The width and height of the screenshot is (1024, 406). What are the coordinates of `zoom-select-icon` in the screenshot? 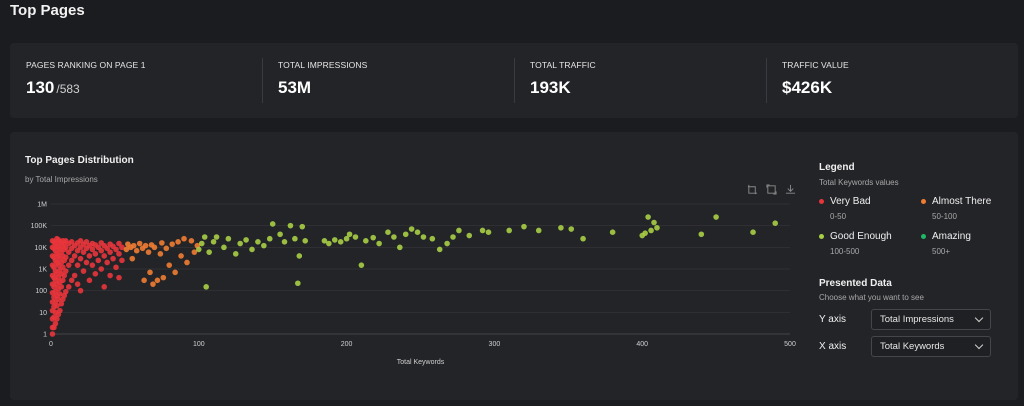 It's located at (752, 189).